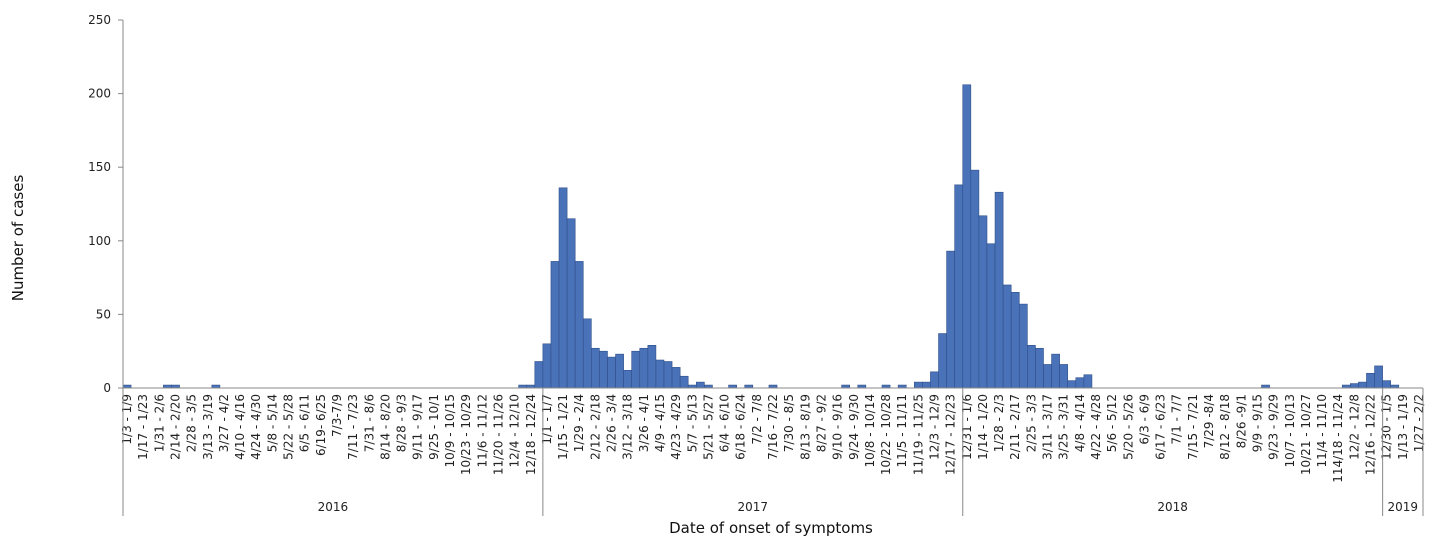  Describe the element at coordinates (1172, 507) in the screenshot. I see `year-label: 2018` at that location.